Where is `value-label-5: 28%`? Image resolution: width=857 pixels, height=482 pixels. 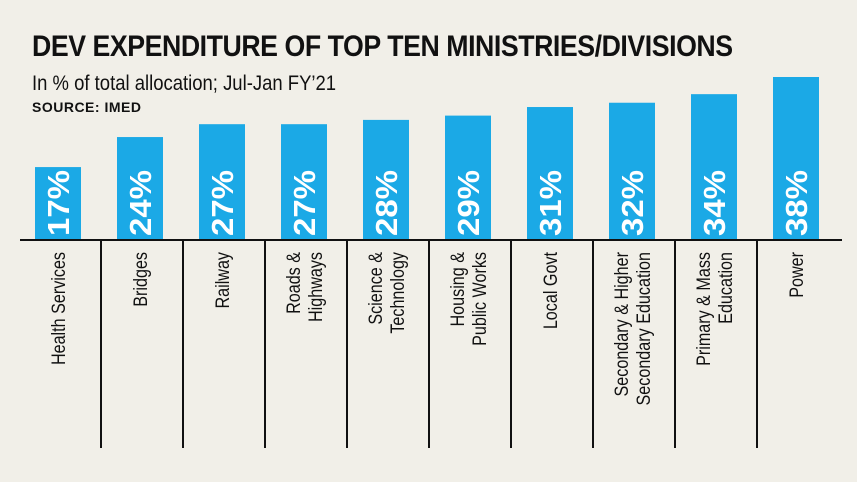
value-label-5: 28% is located at coordinates (386, 203).